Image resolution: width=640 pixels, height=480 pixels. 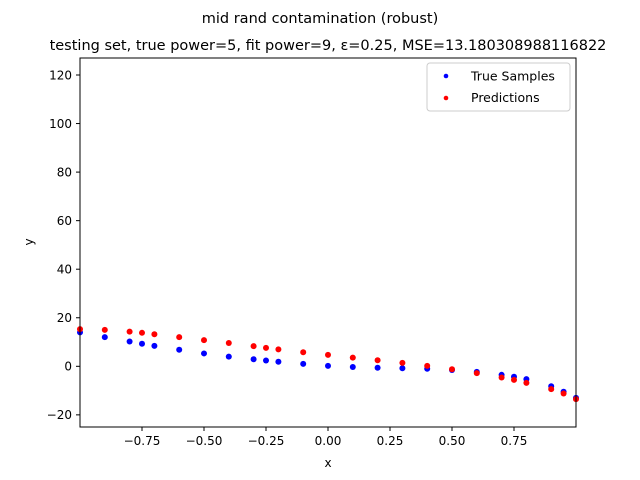 I want to click on legend-label-true-samples: True Samples, so click(x=512, y=76).